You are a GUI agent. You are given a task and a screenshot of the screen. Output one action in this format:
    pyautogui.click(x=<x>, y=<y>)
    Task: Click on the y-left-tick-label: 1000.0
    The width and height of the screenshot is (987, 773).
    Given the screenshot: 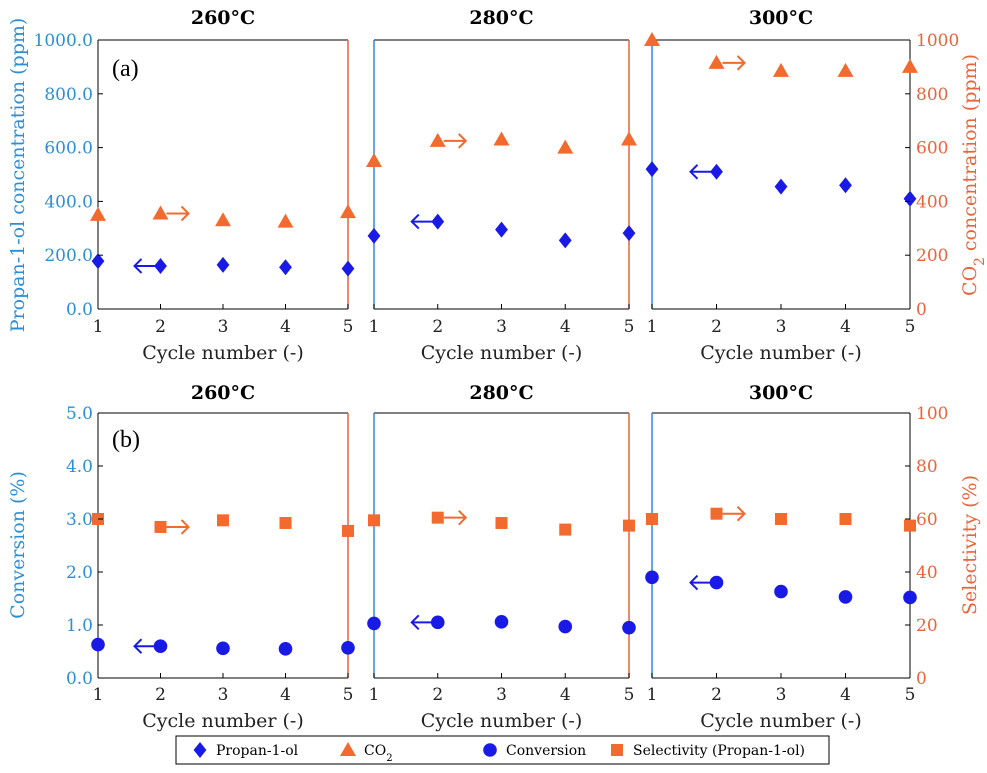 What is the action you would take?
    pyautogui.click(x=63, y=41)
    